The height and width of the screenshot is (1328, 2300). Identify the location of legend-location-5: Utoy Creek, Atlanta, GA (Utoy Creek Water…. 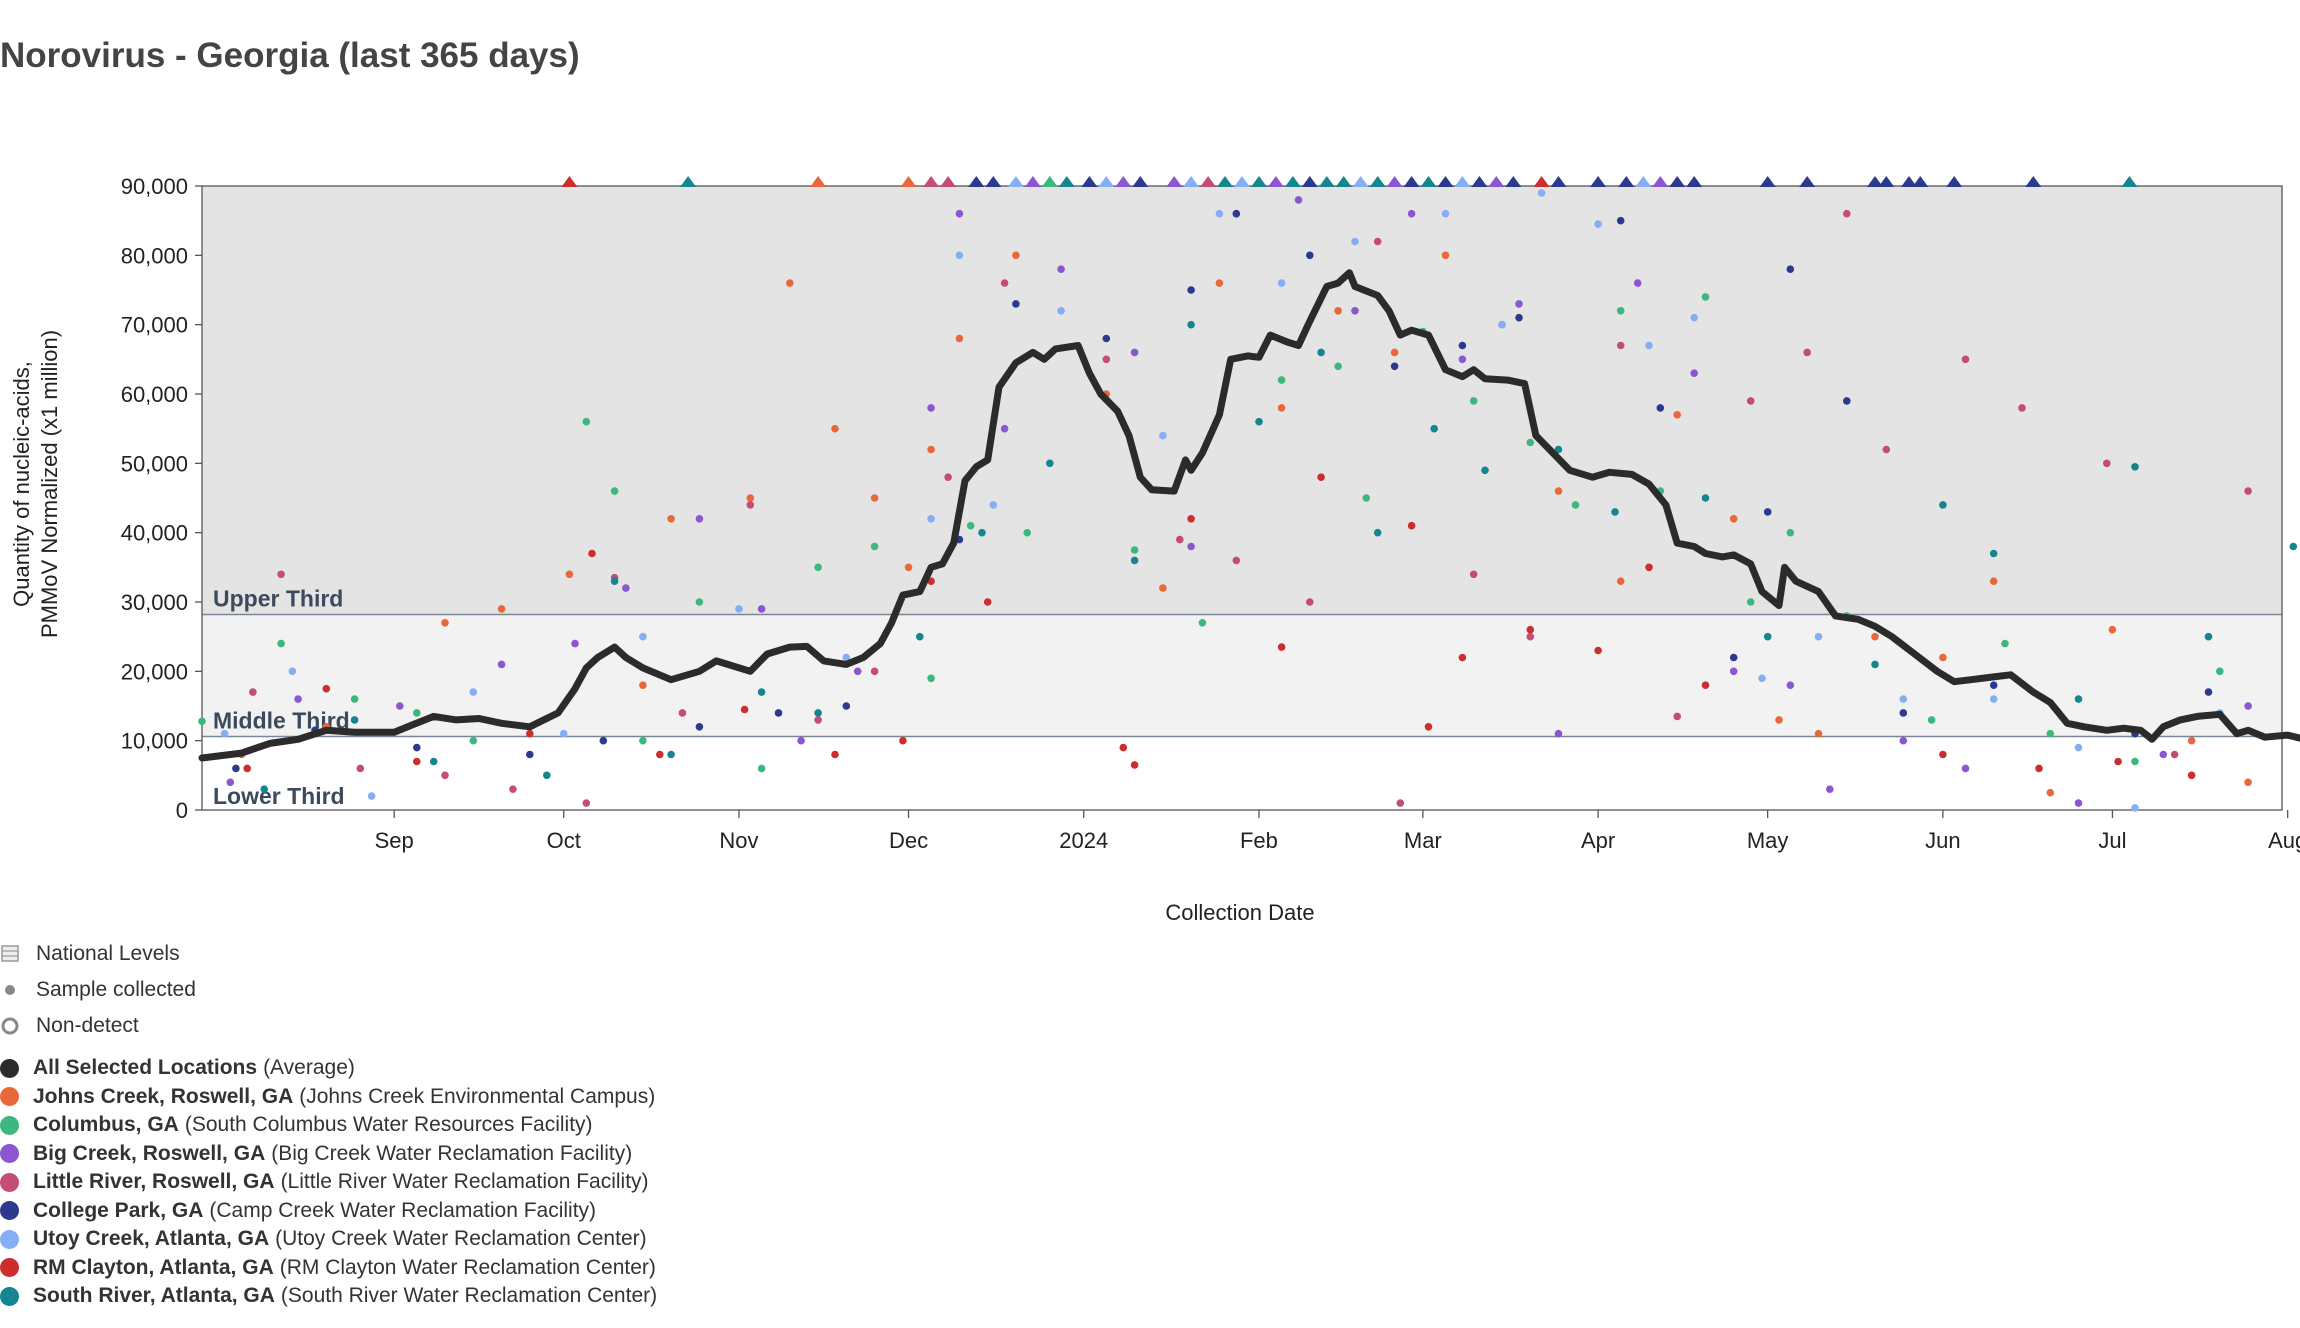
(550, 1239).